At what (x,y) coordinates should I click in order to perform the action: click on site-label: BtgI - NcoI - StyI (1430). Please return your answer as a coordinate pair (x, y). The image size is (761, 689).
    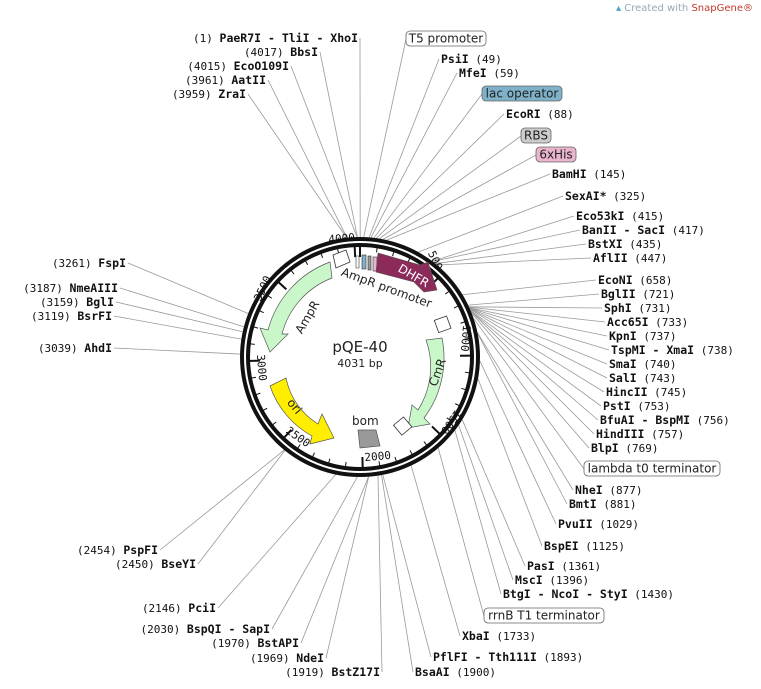
    Looking at the image, I should click on (588, 594).